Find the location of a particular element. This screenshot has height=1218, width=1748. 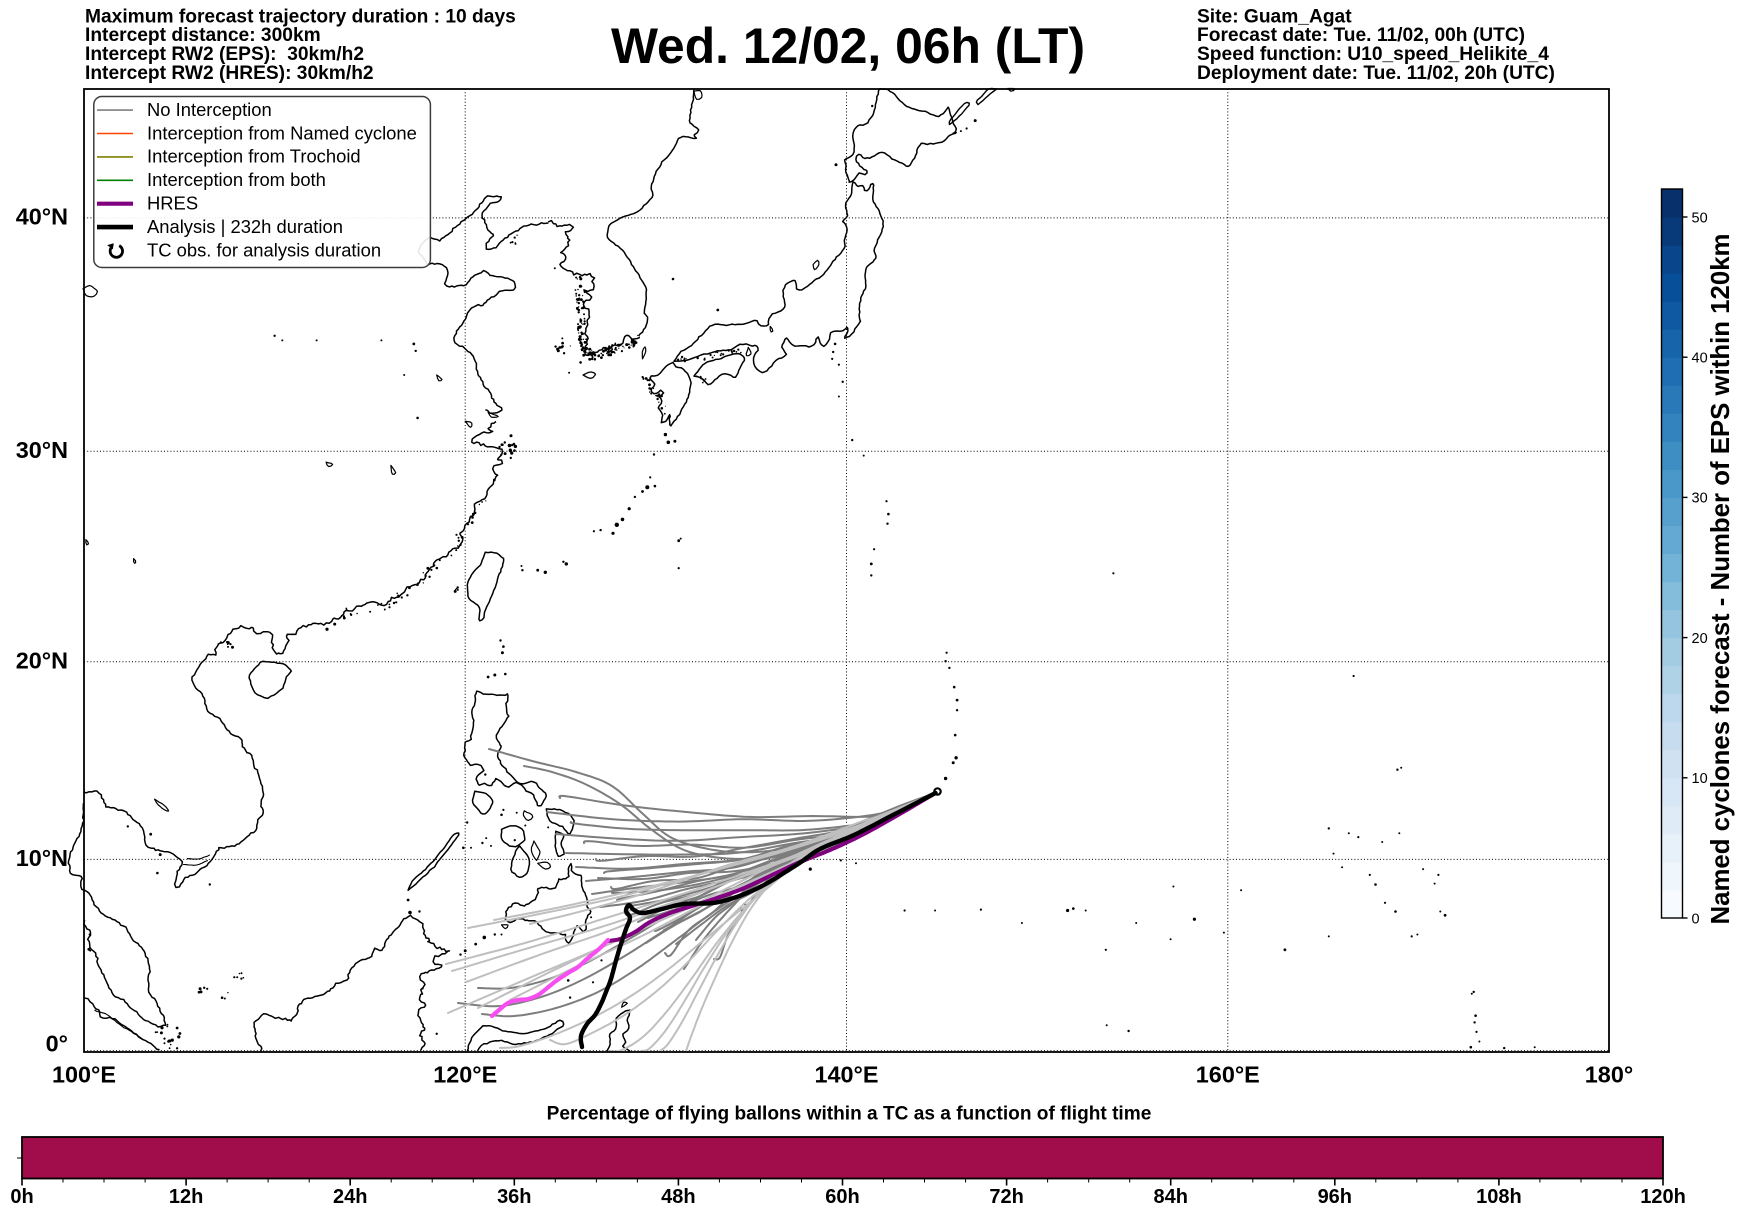

svg-text: Analysis | 232h duration is located at coordinates (245, 226).